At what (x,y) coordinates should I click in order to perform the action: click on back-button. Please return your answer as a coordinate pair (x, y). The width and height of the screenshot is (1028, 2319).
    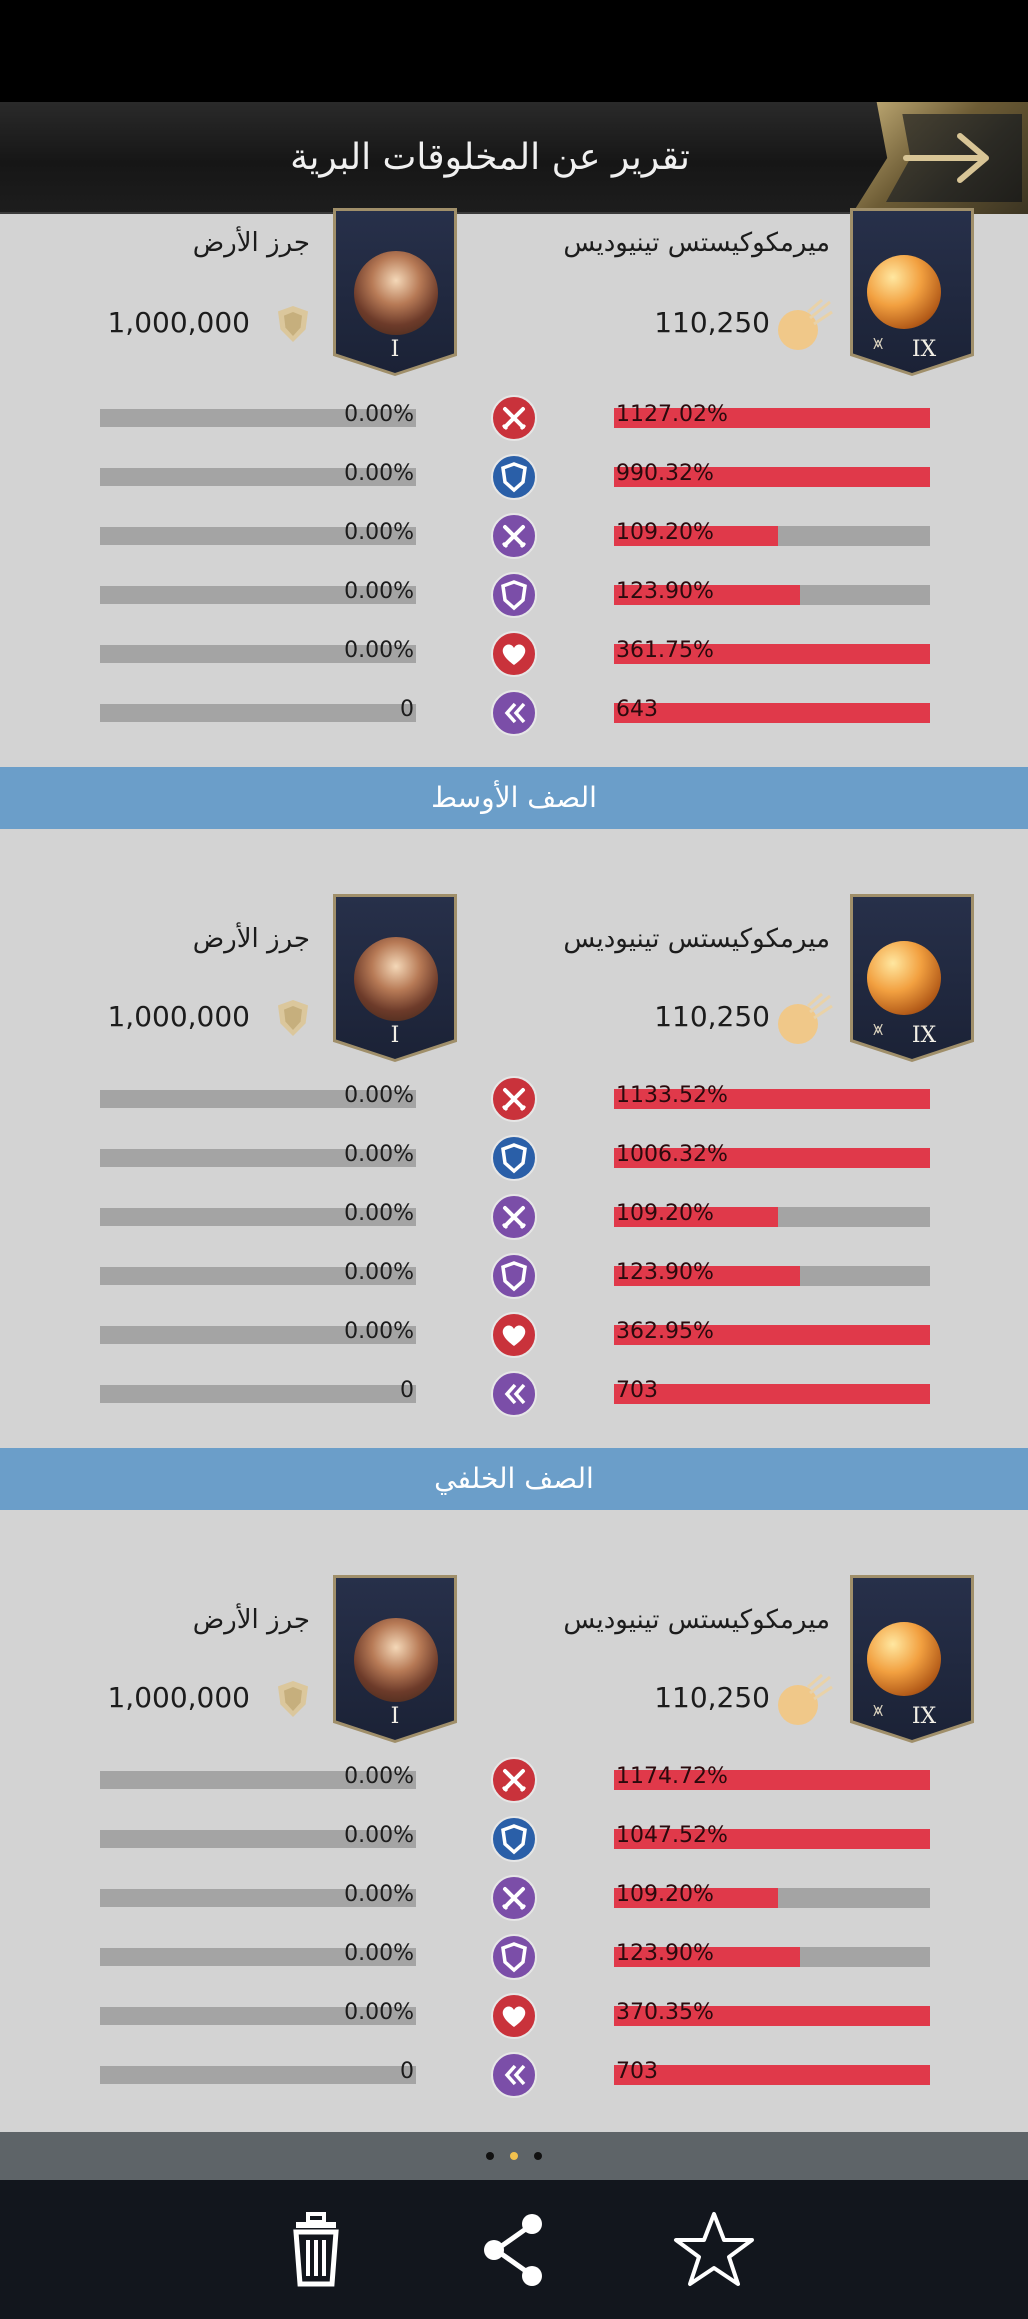
    Looking at the image, I should click on (940, 158).